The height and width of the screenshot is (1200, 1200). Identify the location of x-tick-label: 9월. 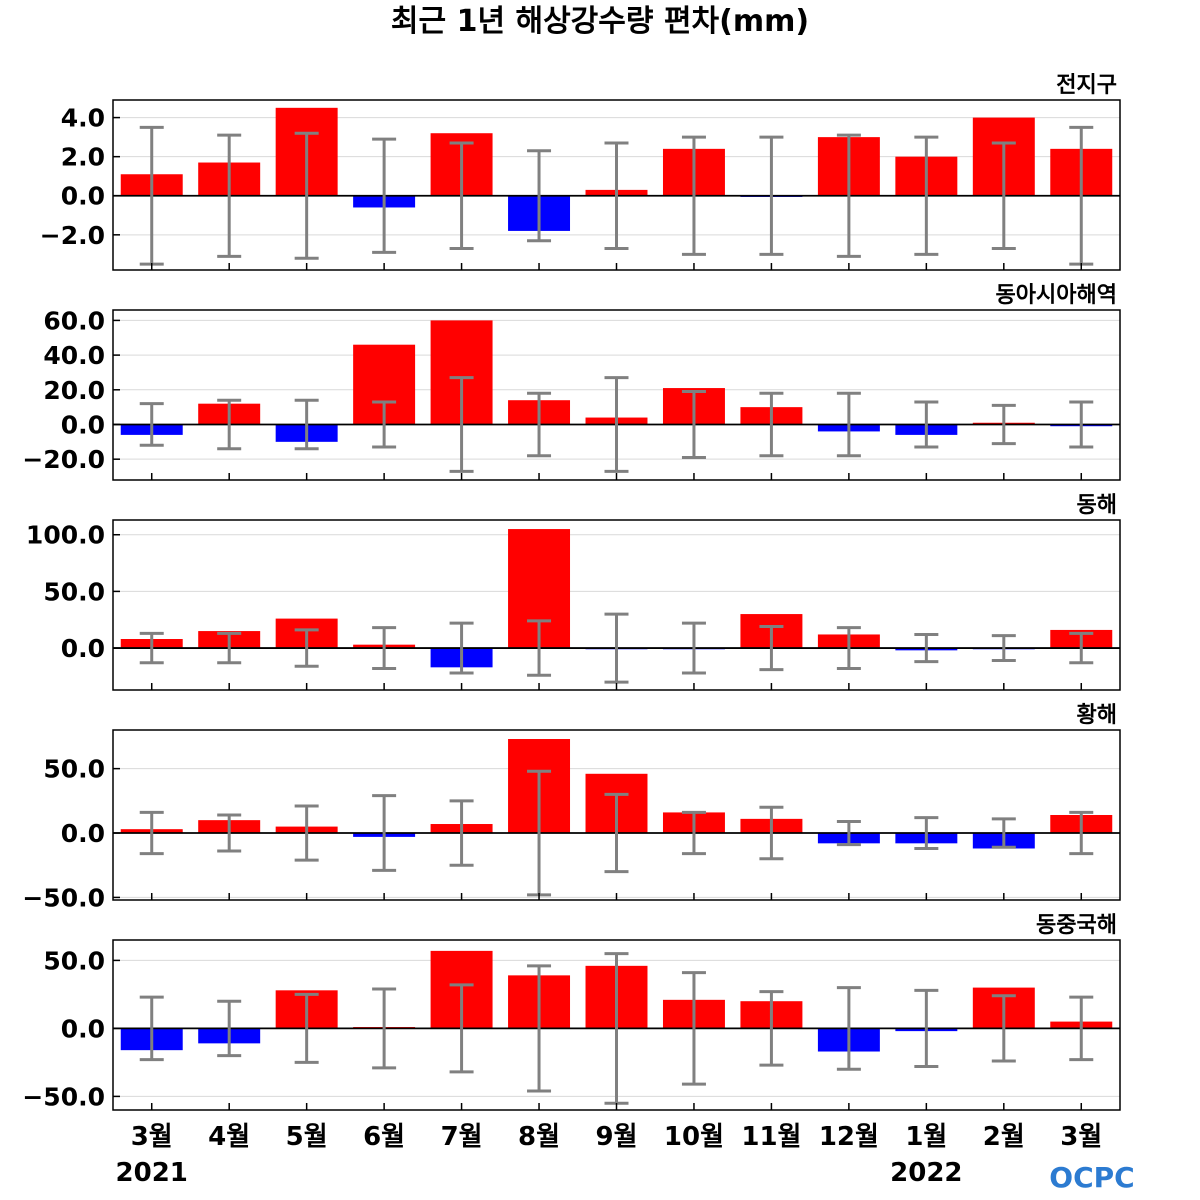
(616, 1137).